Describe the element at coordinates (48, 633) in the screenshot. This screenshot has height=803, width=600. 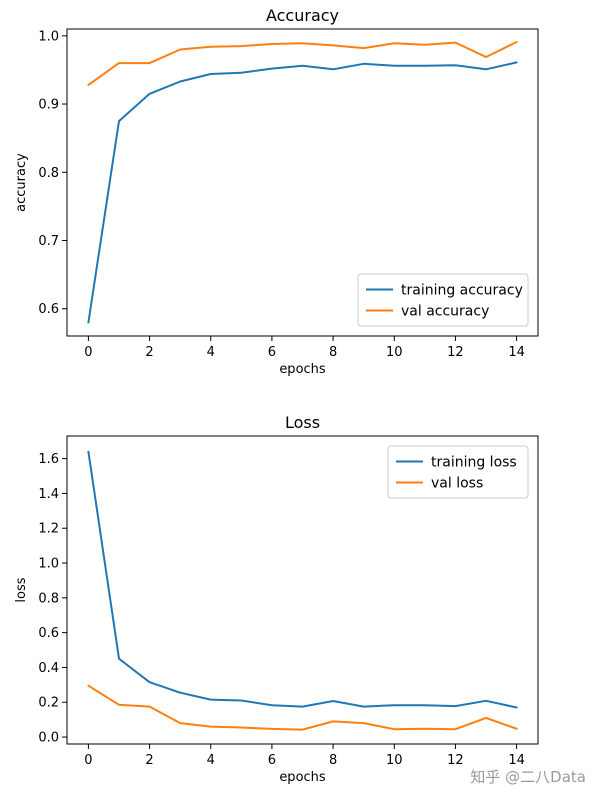
I see `chart2-ytick-label: 0.6` at that location.